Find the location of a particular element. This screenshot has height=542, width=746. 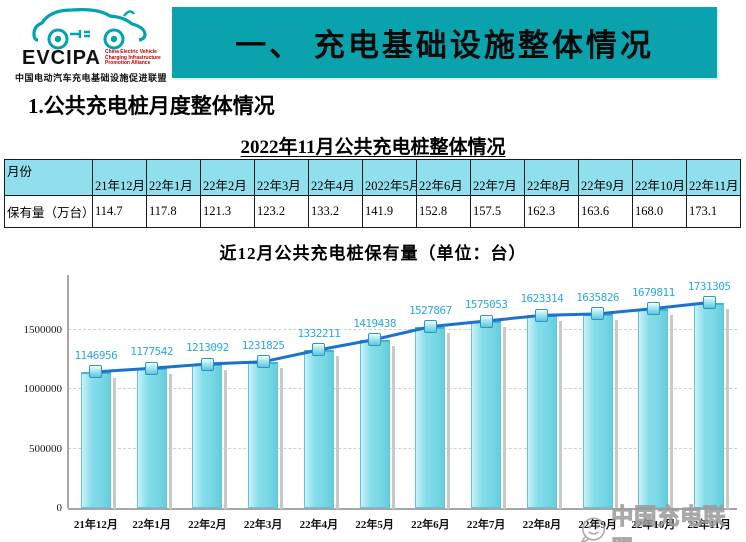

section-banner: 一、 充电基础设施整体情况 is located at coordinates (444, 42).